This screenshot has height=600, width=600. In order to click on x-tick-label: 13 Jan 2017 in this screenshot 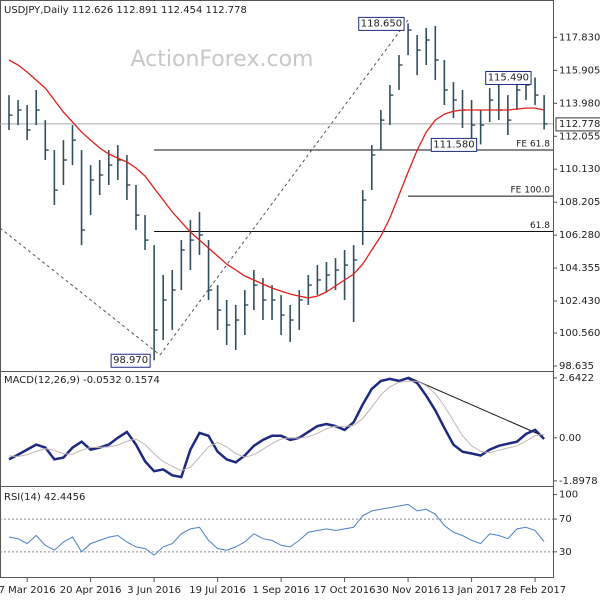, I will do `click(472, 590)`.